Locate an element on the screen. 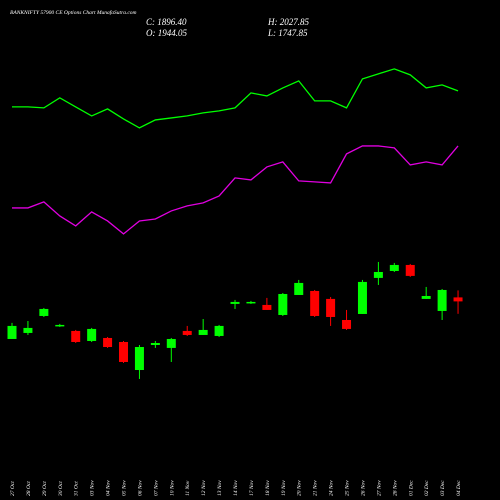  x-tick-label: 26 Nov is located at coordinates (363, 488).